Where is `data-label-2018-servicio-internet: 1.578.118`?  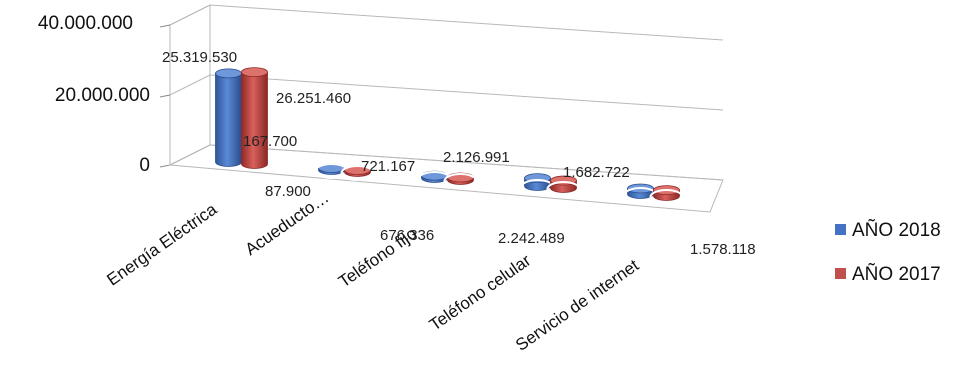
data-label-2018-servicio-internet: 1.578.118 is located at coordinates (723, 249).